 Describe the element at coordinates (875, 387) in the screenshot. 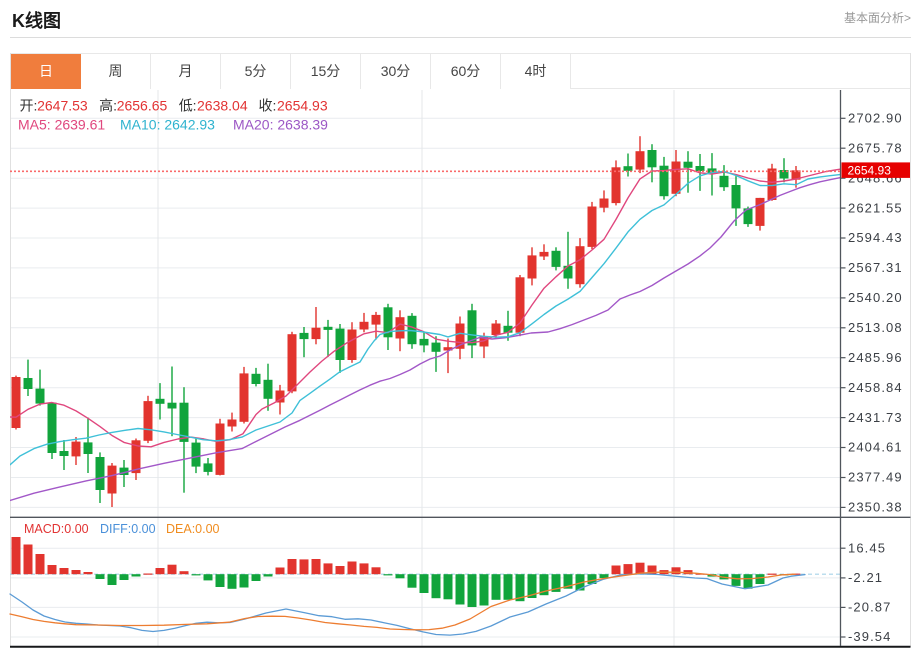

I see `svg-text: 2458.84` at that location.